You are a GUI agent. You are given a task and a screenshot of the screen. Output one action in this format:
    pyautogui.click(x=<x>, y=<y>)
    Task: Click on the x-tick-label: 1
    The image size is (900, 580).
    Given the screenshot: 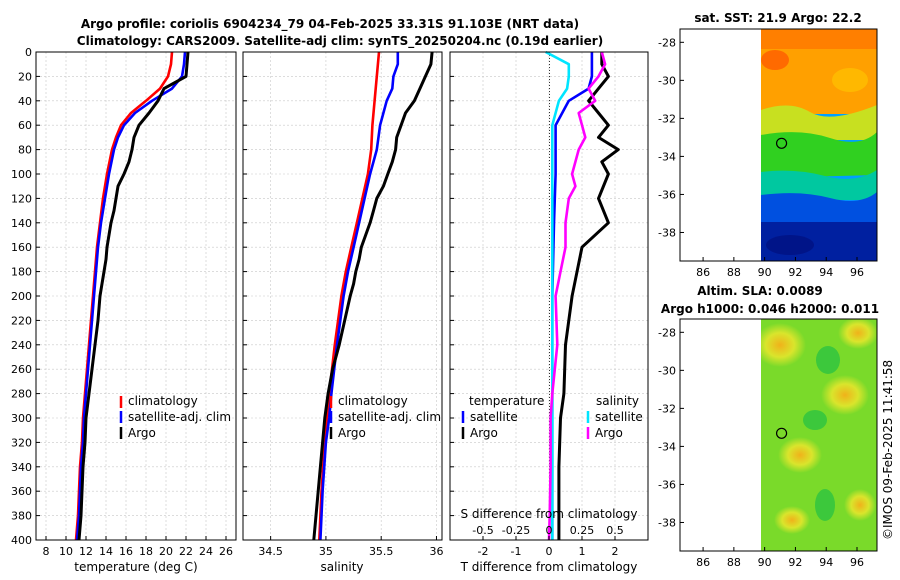 What is the action you would take?
    pyautogui.click(x=582, y=551)
    